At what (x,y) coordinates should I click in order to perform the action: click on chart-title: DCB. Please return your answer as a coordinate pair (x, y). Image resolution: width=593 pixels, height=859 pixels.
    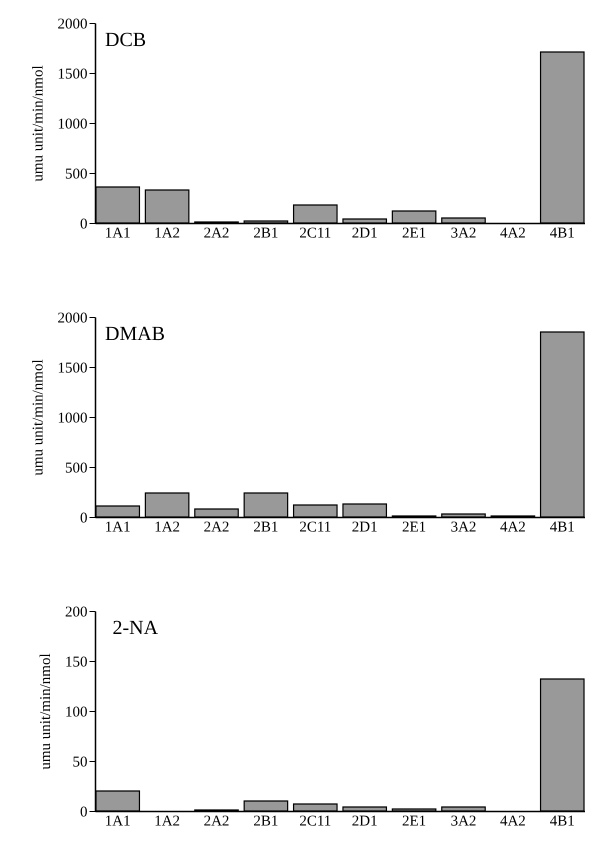
    Looking at the image, I should click on (125, 40).